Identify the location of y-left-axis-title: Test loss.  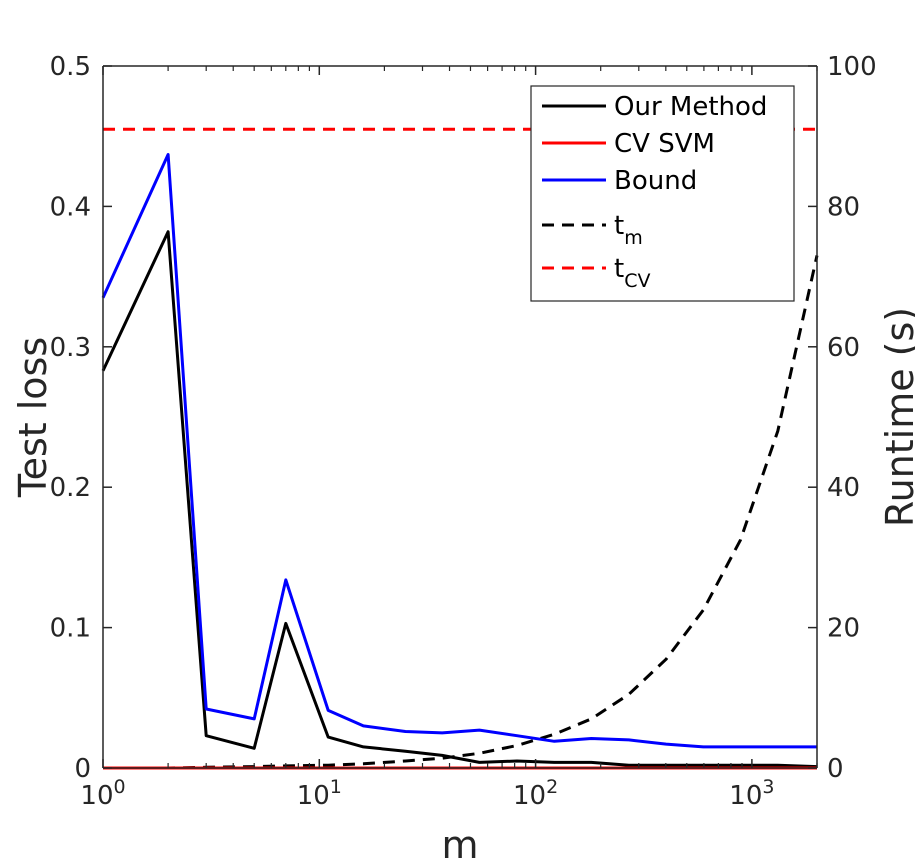
(33, 417).